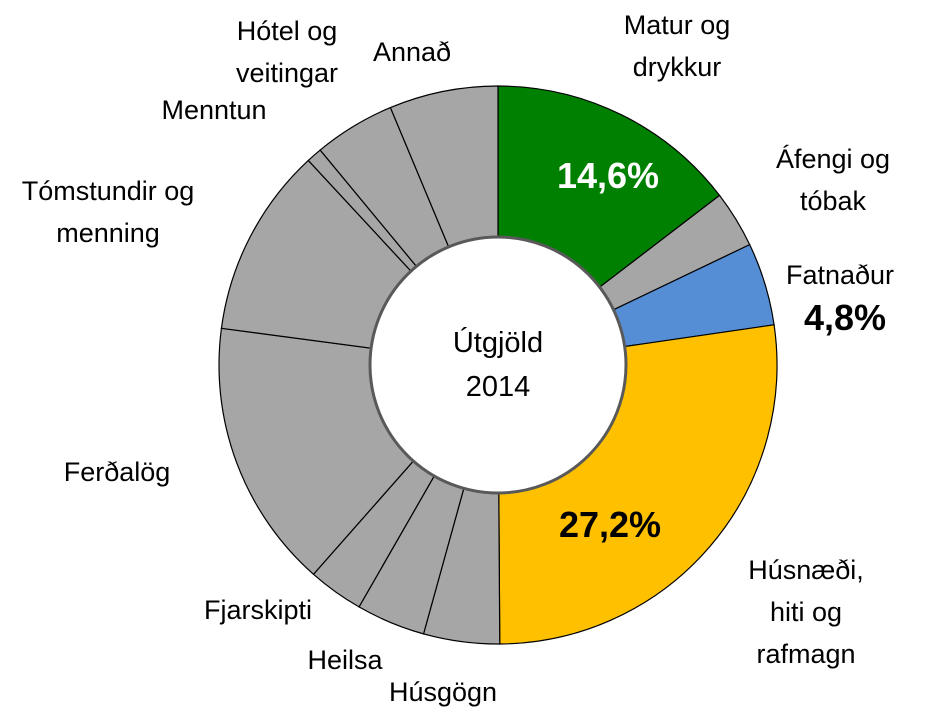 The width and height of the screenshot is (940, 710). I want to click on slice-label: Fjarskipti, so click(257, 610).